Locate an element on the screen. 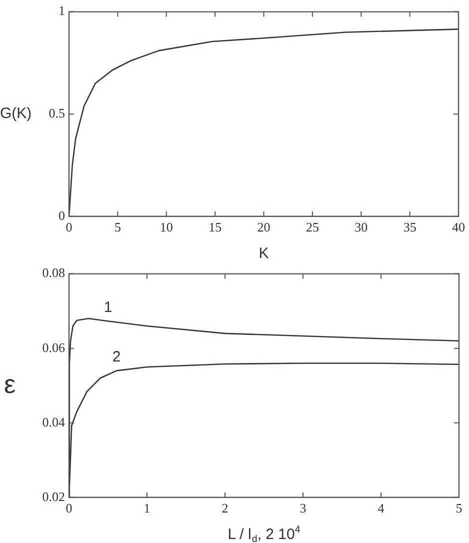 This screenshot has width=469, height=543. x-tick-label: 4 is located at coordinates (381, 508).